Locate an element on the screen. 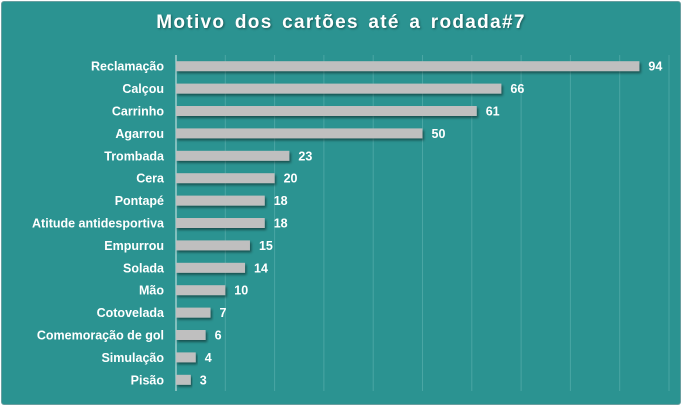 This screenshot has width=682, height=406. data-label: 15 is located at coordinates (266, 246).